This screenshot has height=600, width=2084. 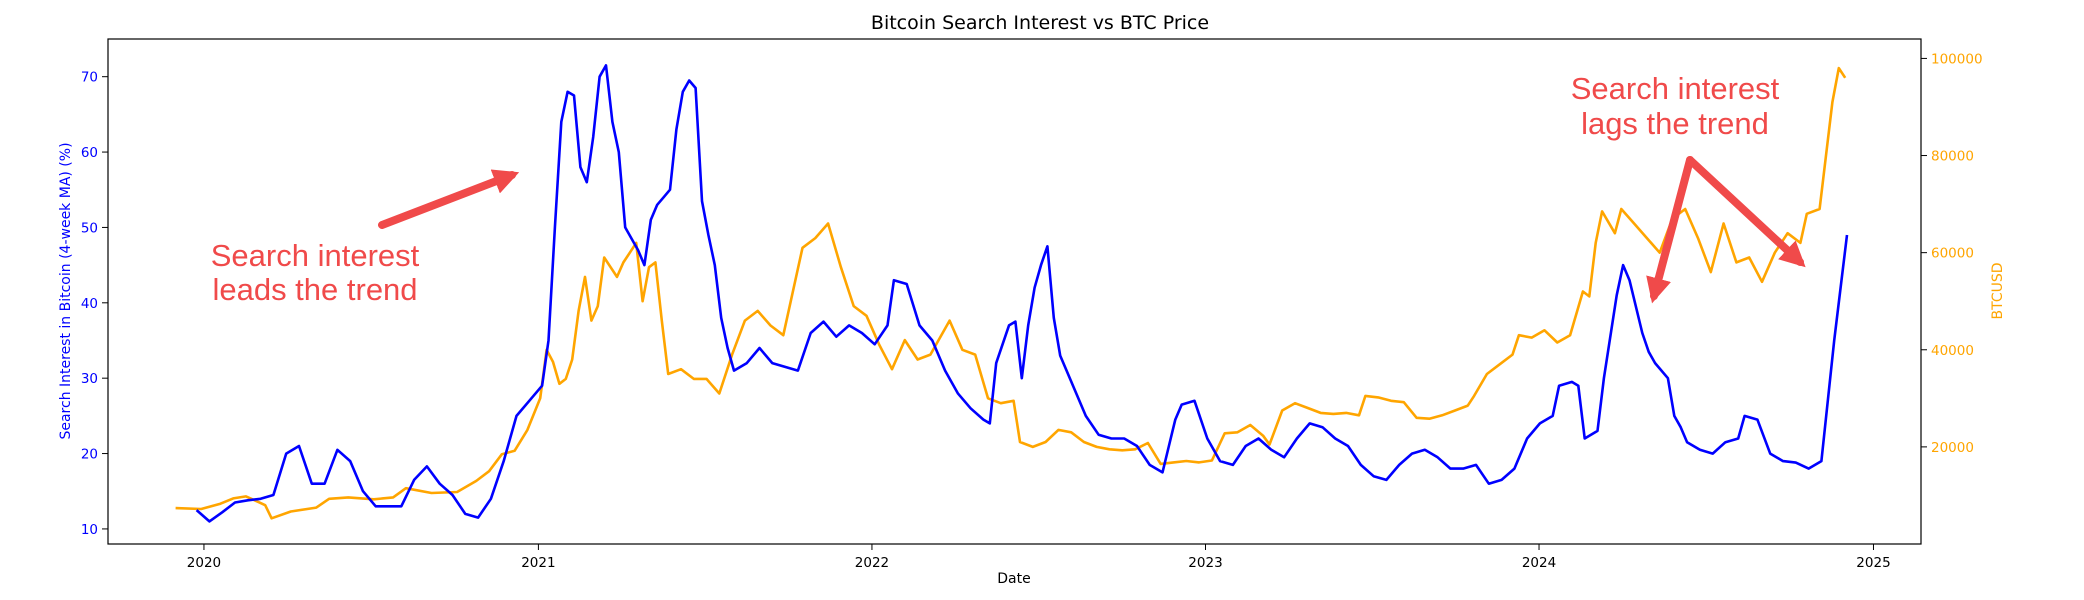 I want to click on y-axis-left: 10 20 30 40 50 60 70, so click(x=94, y=304).